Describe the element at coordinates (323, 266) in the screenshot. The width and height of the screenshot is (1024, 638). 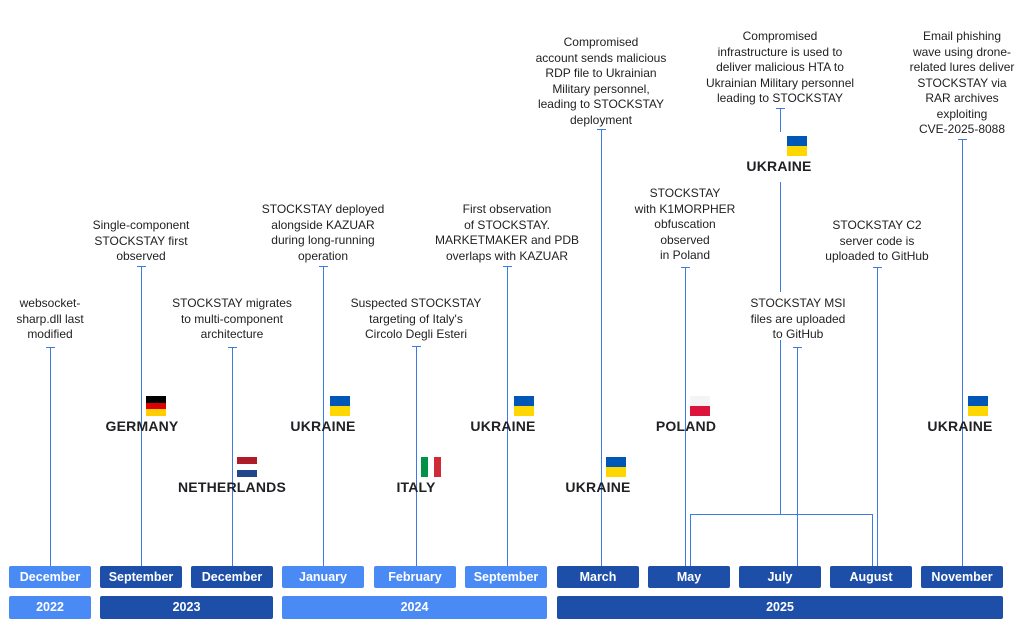
I see `line-cap-jan-2024` at that location.